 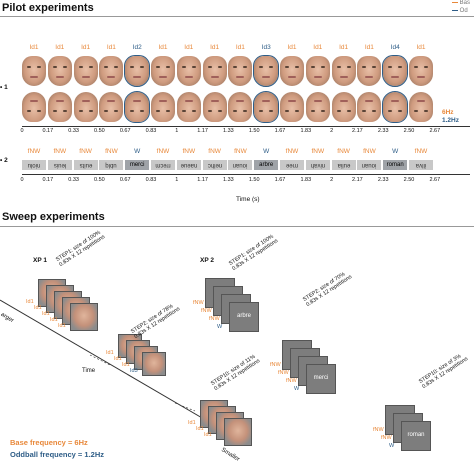 What do you see at coordinates (237, 226) in the screenshot?
I see `sweep-divider` at bounding box center [237, 226].